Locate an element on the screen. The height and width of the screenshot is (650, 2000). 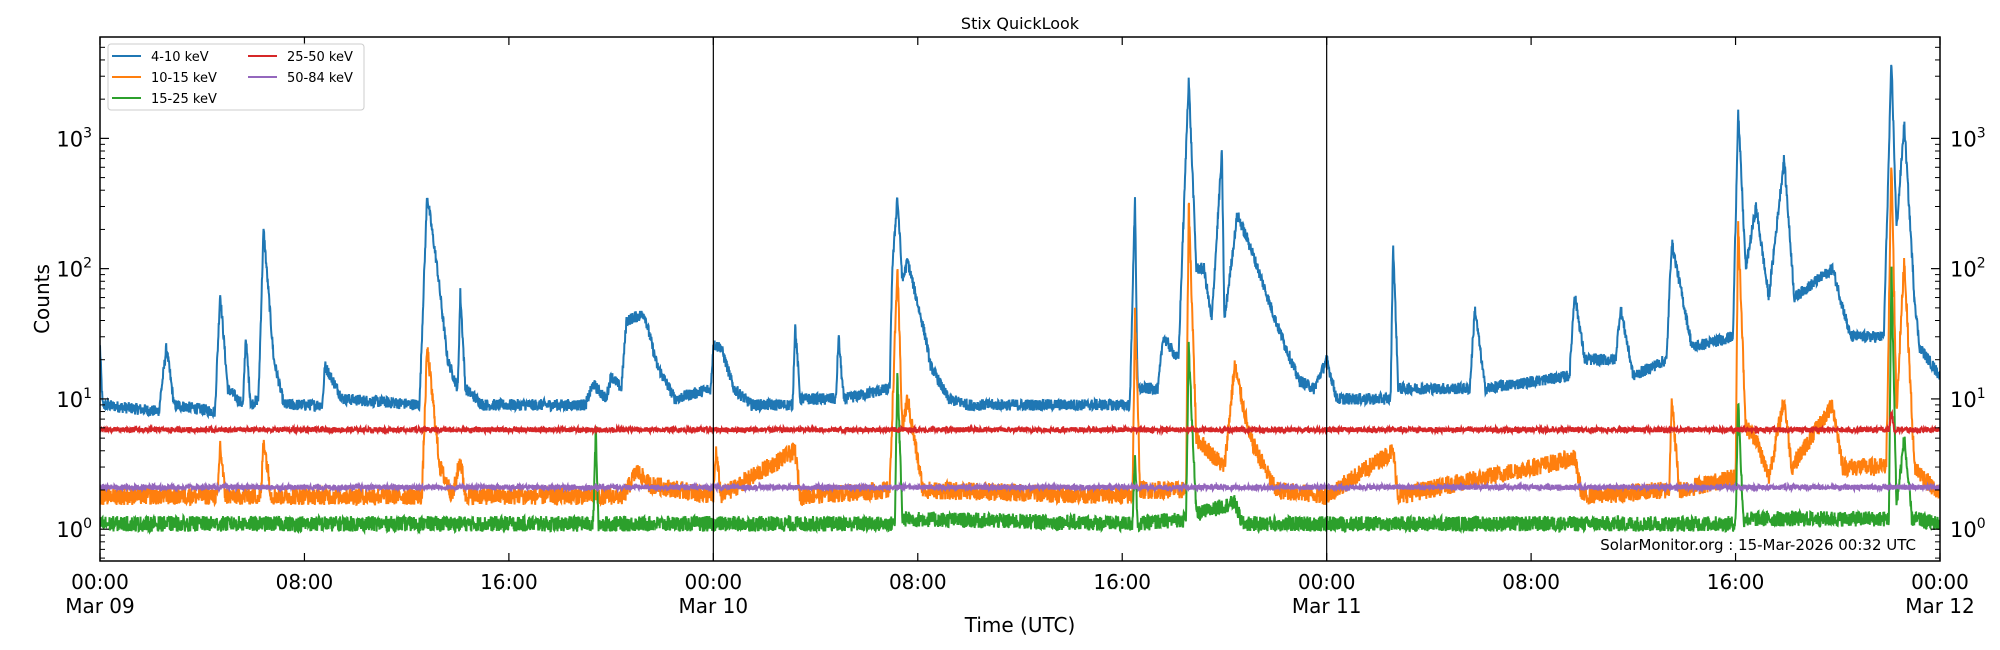
legend-box is located at coordinates (236, 77).